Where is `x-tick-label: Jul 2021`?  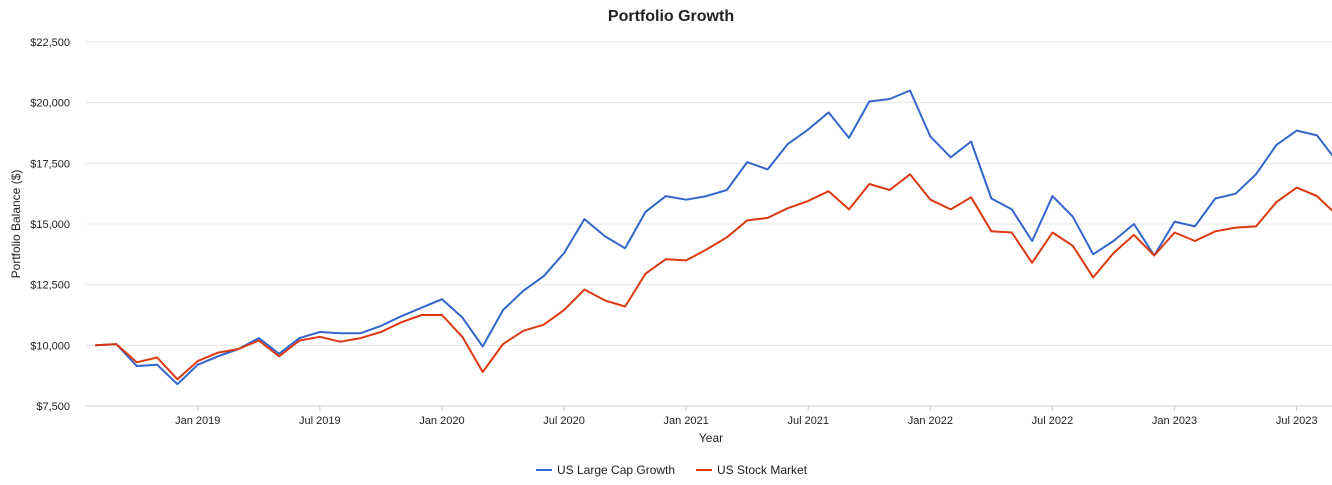 x-tick-label: Jul 2021 is located at coordinates (808, 421).